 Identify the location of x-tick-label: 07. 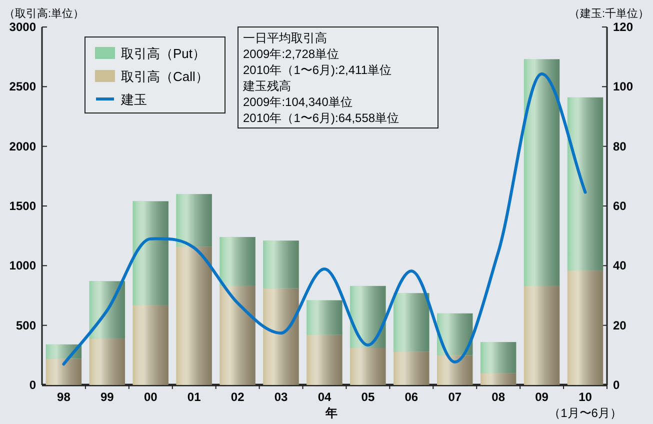
(455, 397).